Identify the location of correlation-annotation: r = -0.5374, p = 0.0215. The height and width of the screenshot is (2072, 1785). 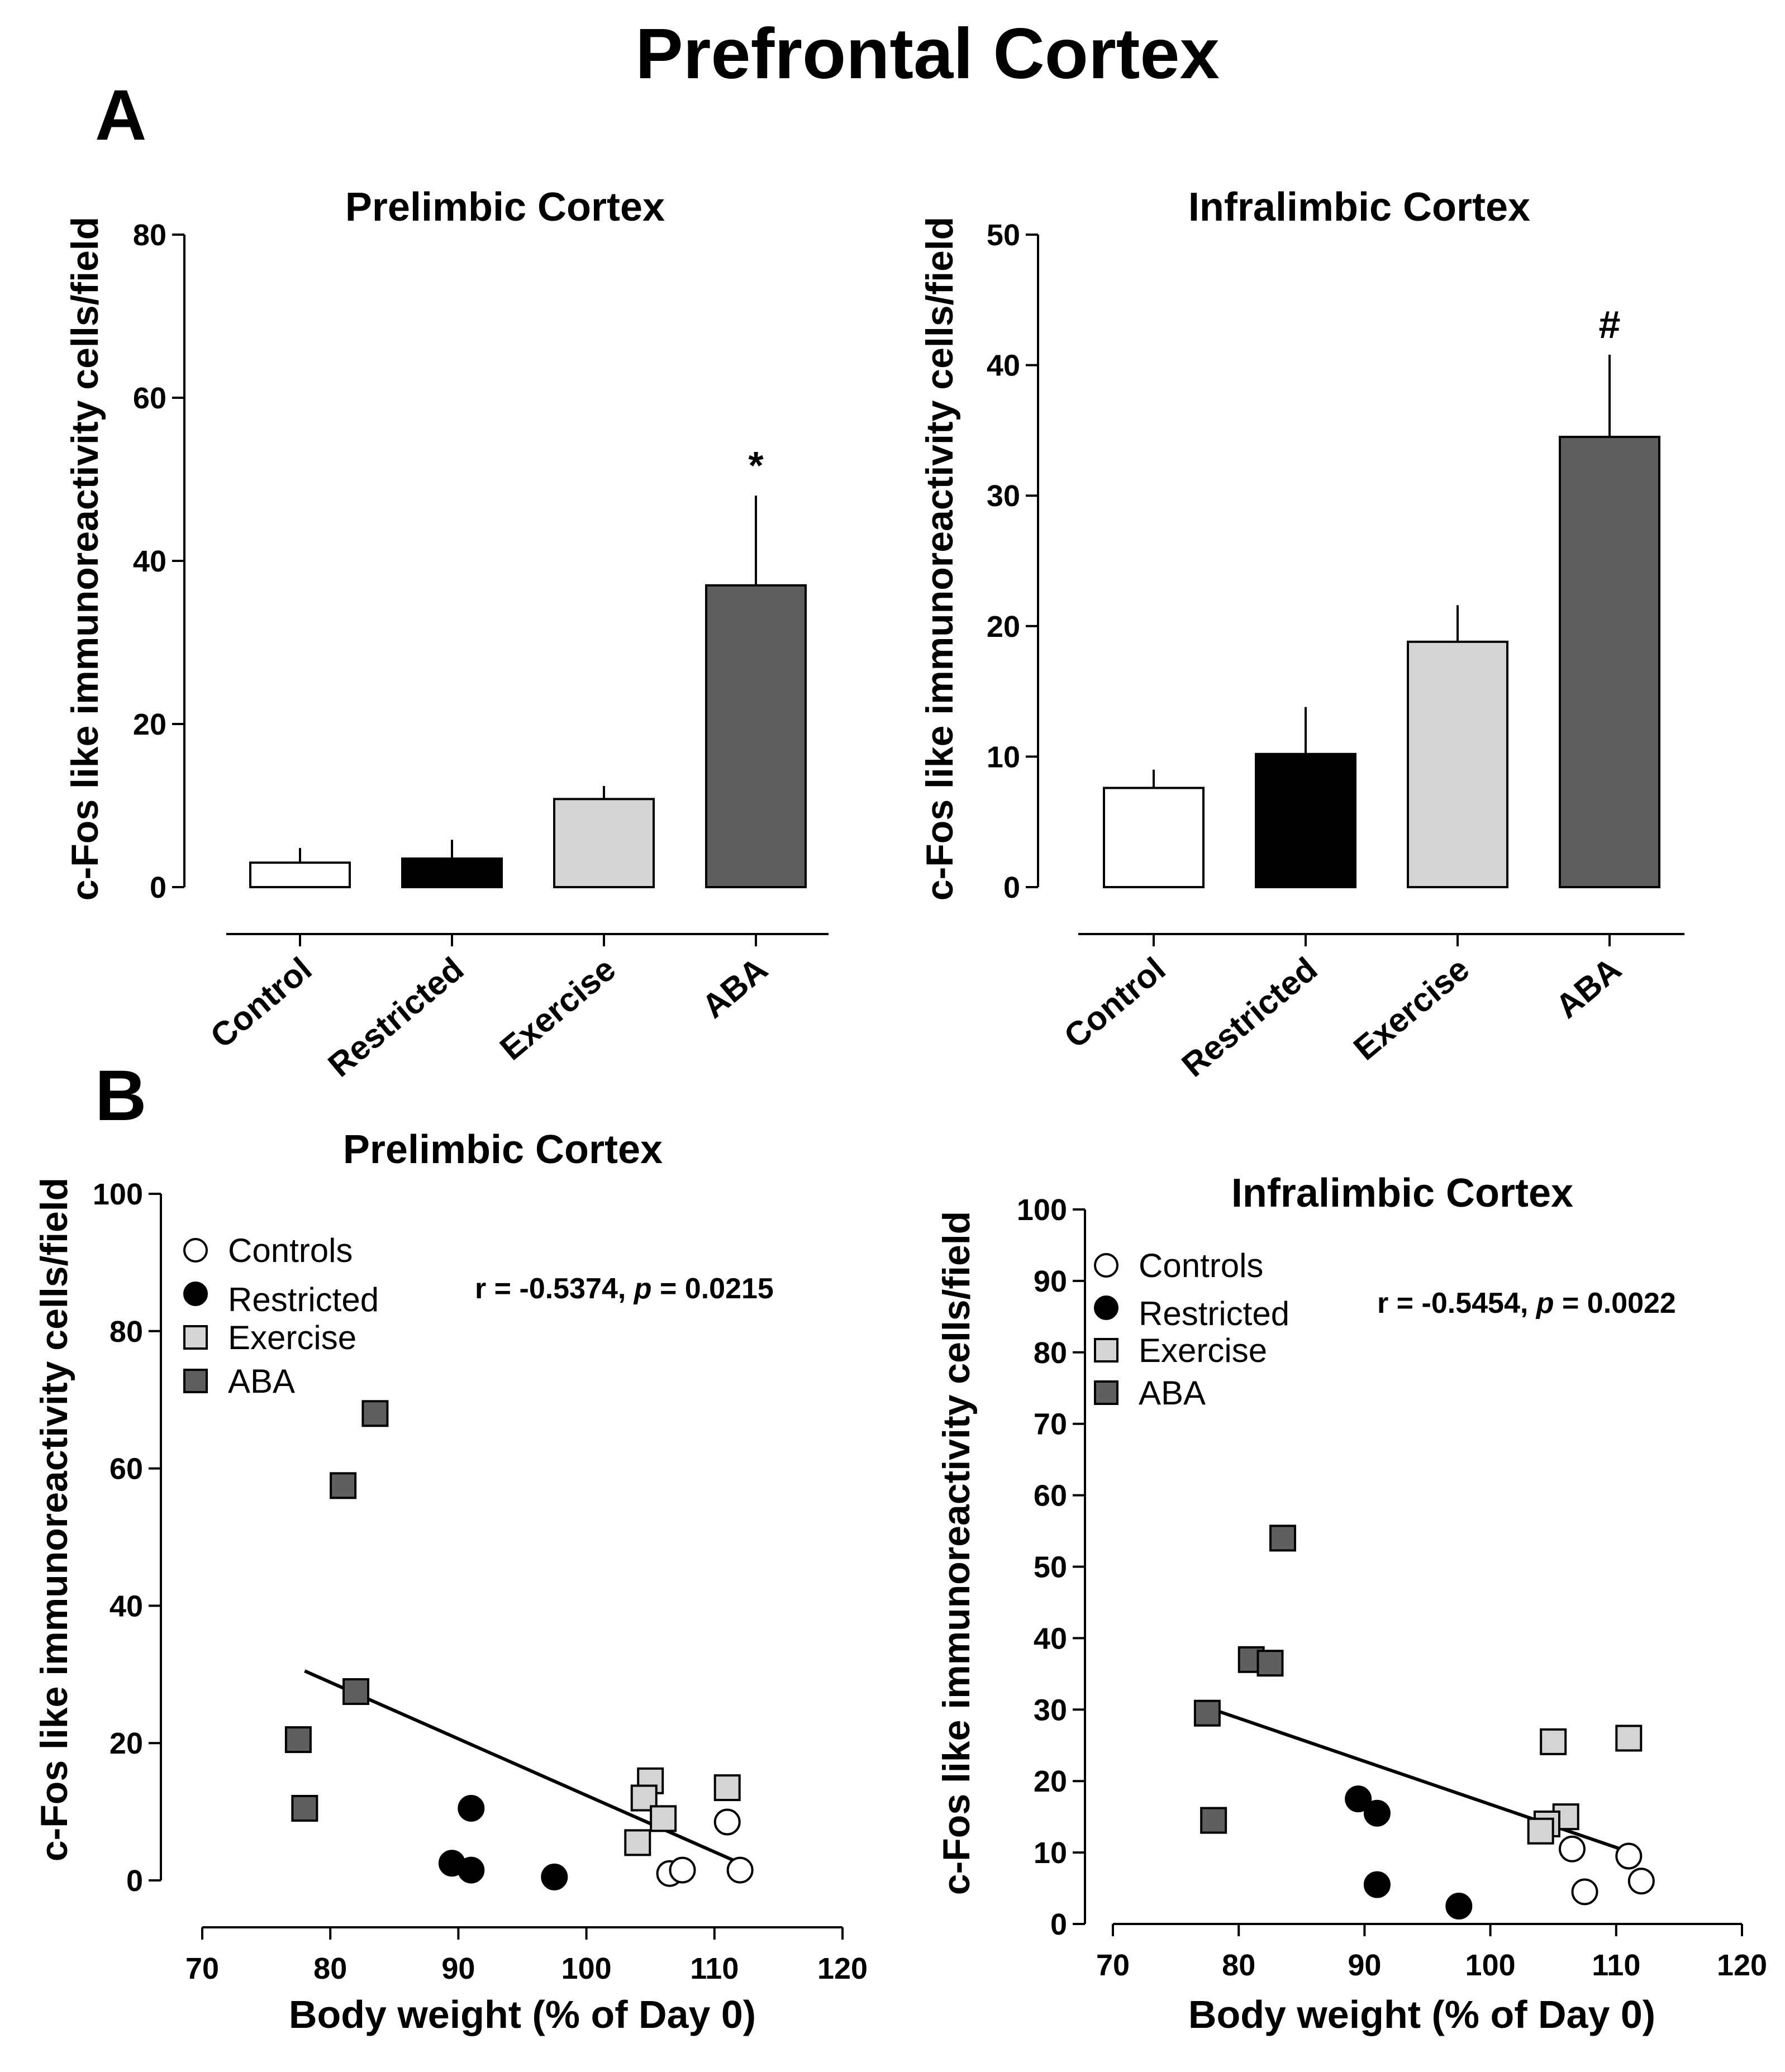
(624, 1289).